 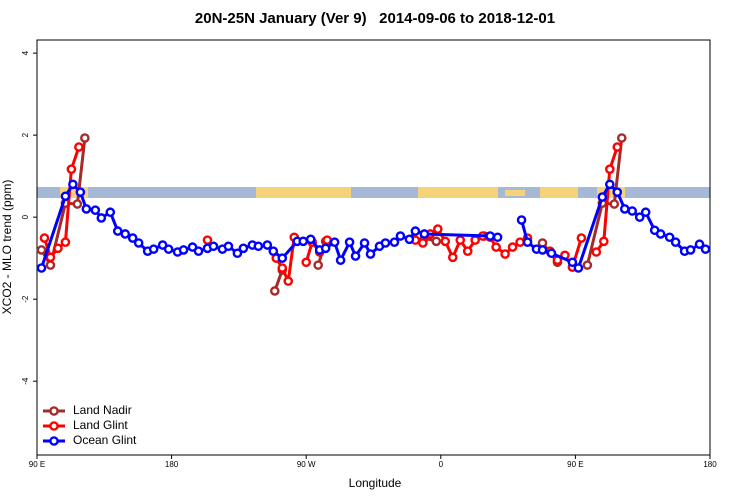 What do you see at coordinates (375, 483) in the screenshot?
I see `x-axis-label: Longitude` at bounding box center [375, 483].